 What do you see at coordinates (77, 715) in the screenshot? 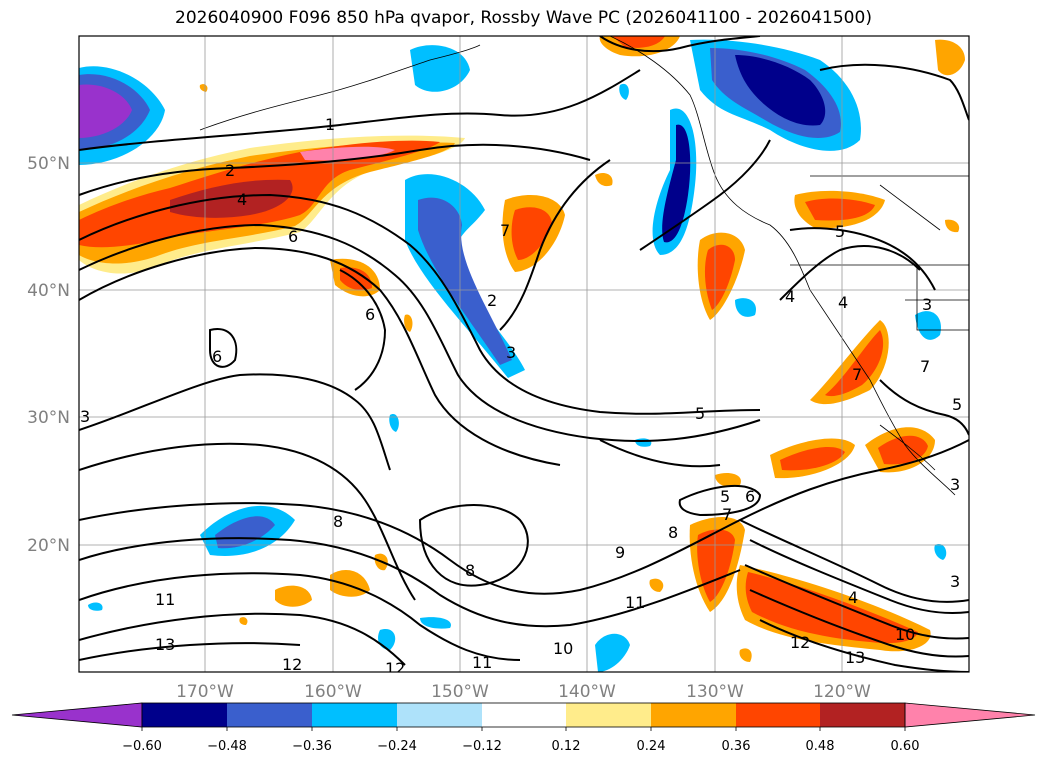
I see `colorbar-extend-left` at bounding box center [77, 715].